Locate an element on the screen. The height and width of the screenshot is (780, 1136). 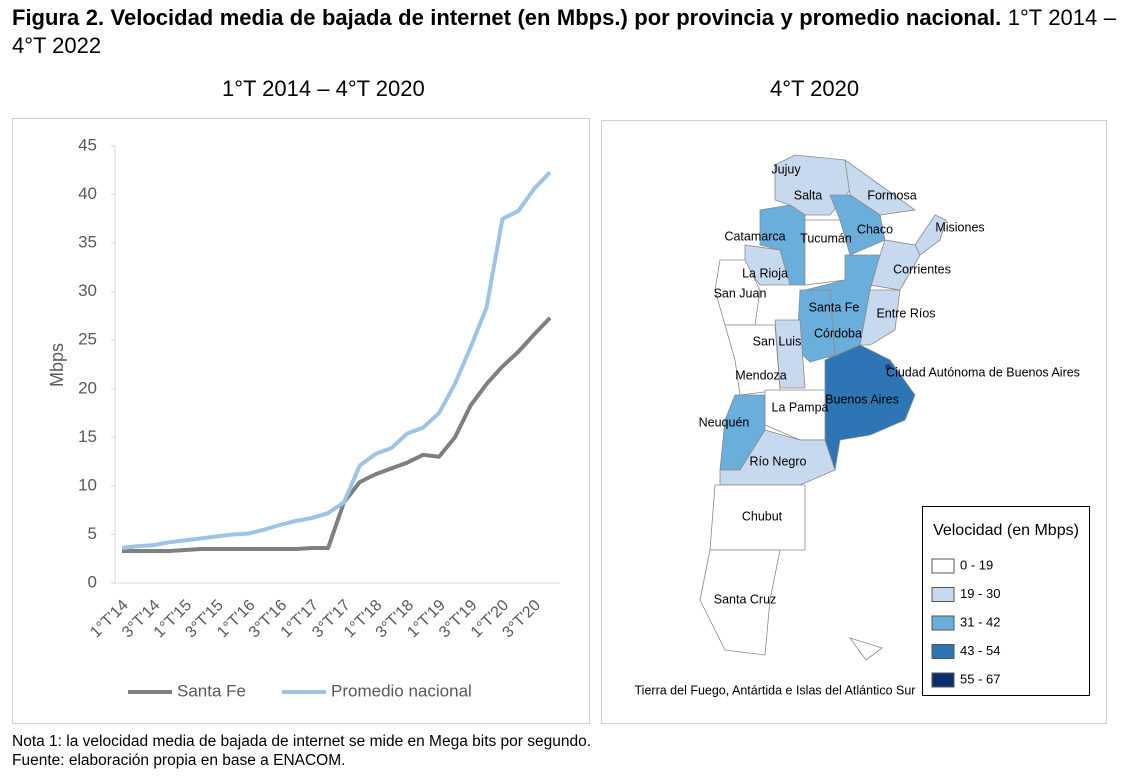
legend-label: Promedio nacional is located at coordinates (401, 690).